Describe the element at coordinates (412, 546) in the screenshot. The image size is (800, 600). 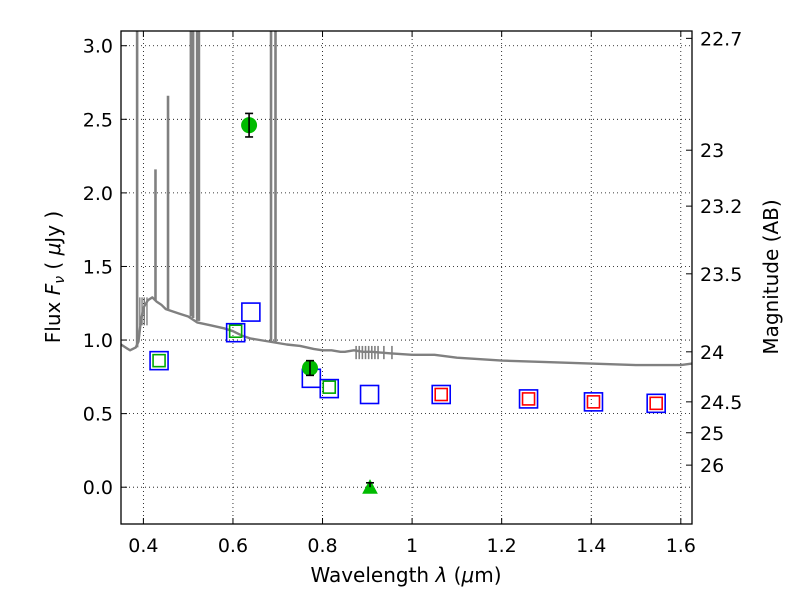
I see `x-tick-label: 1` at that location.